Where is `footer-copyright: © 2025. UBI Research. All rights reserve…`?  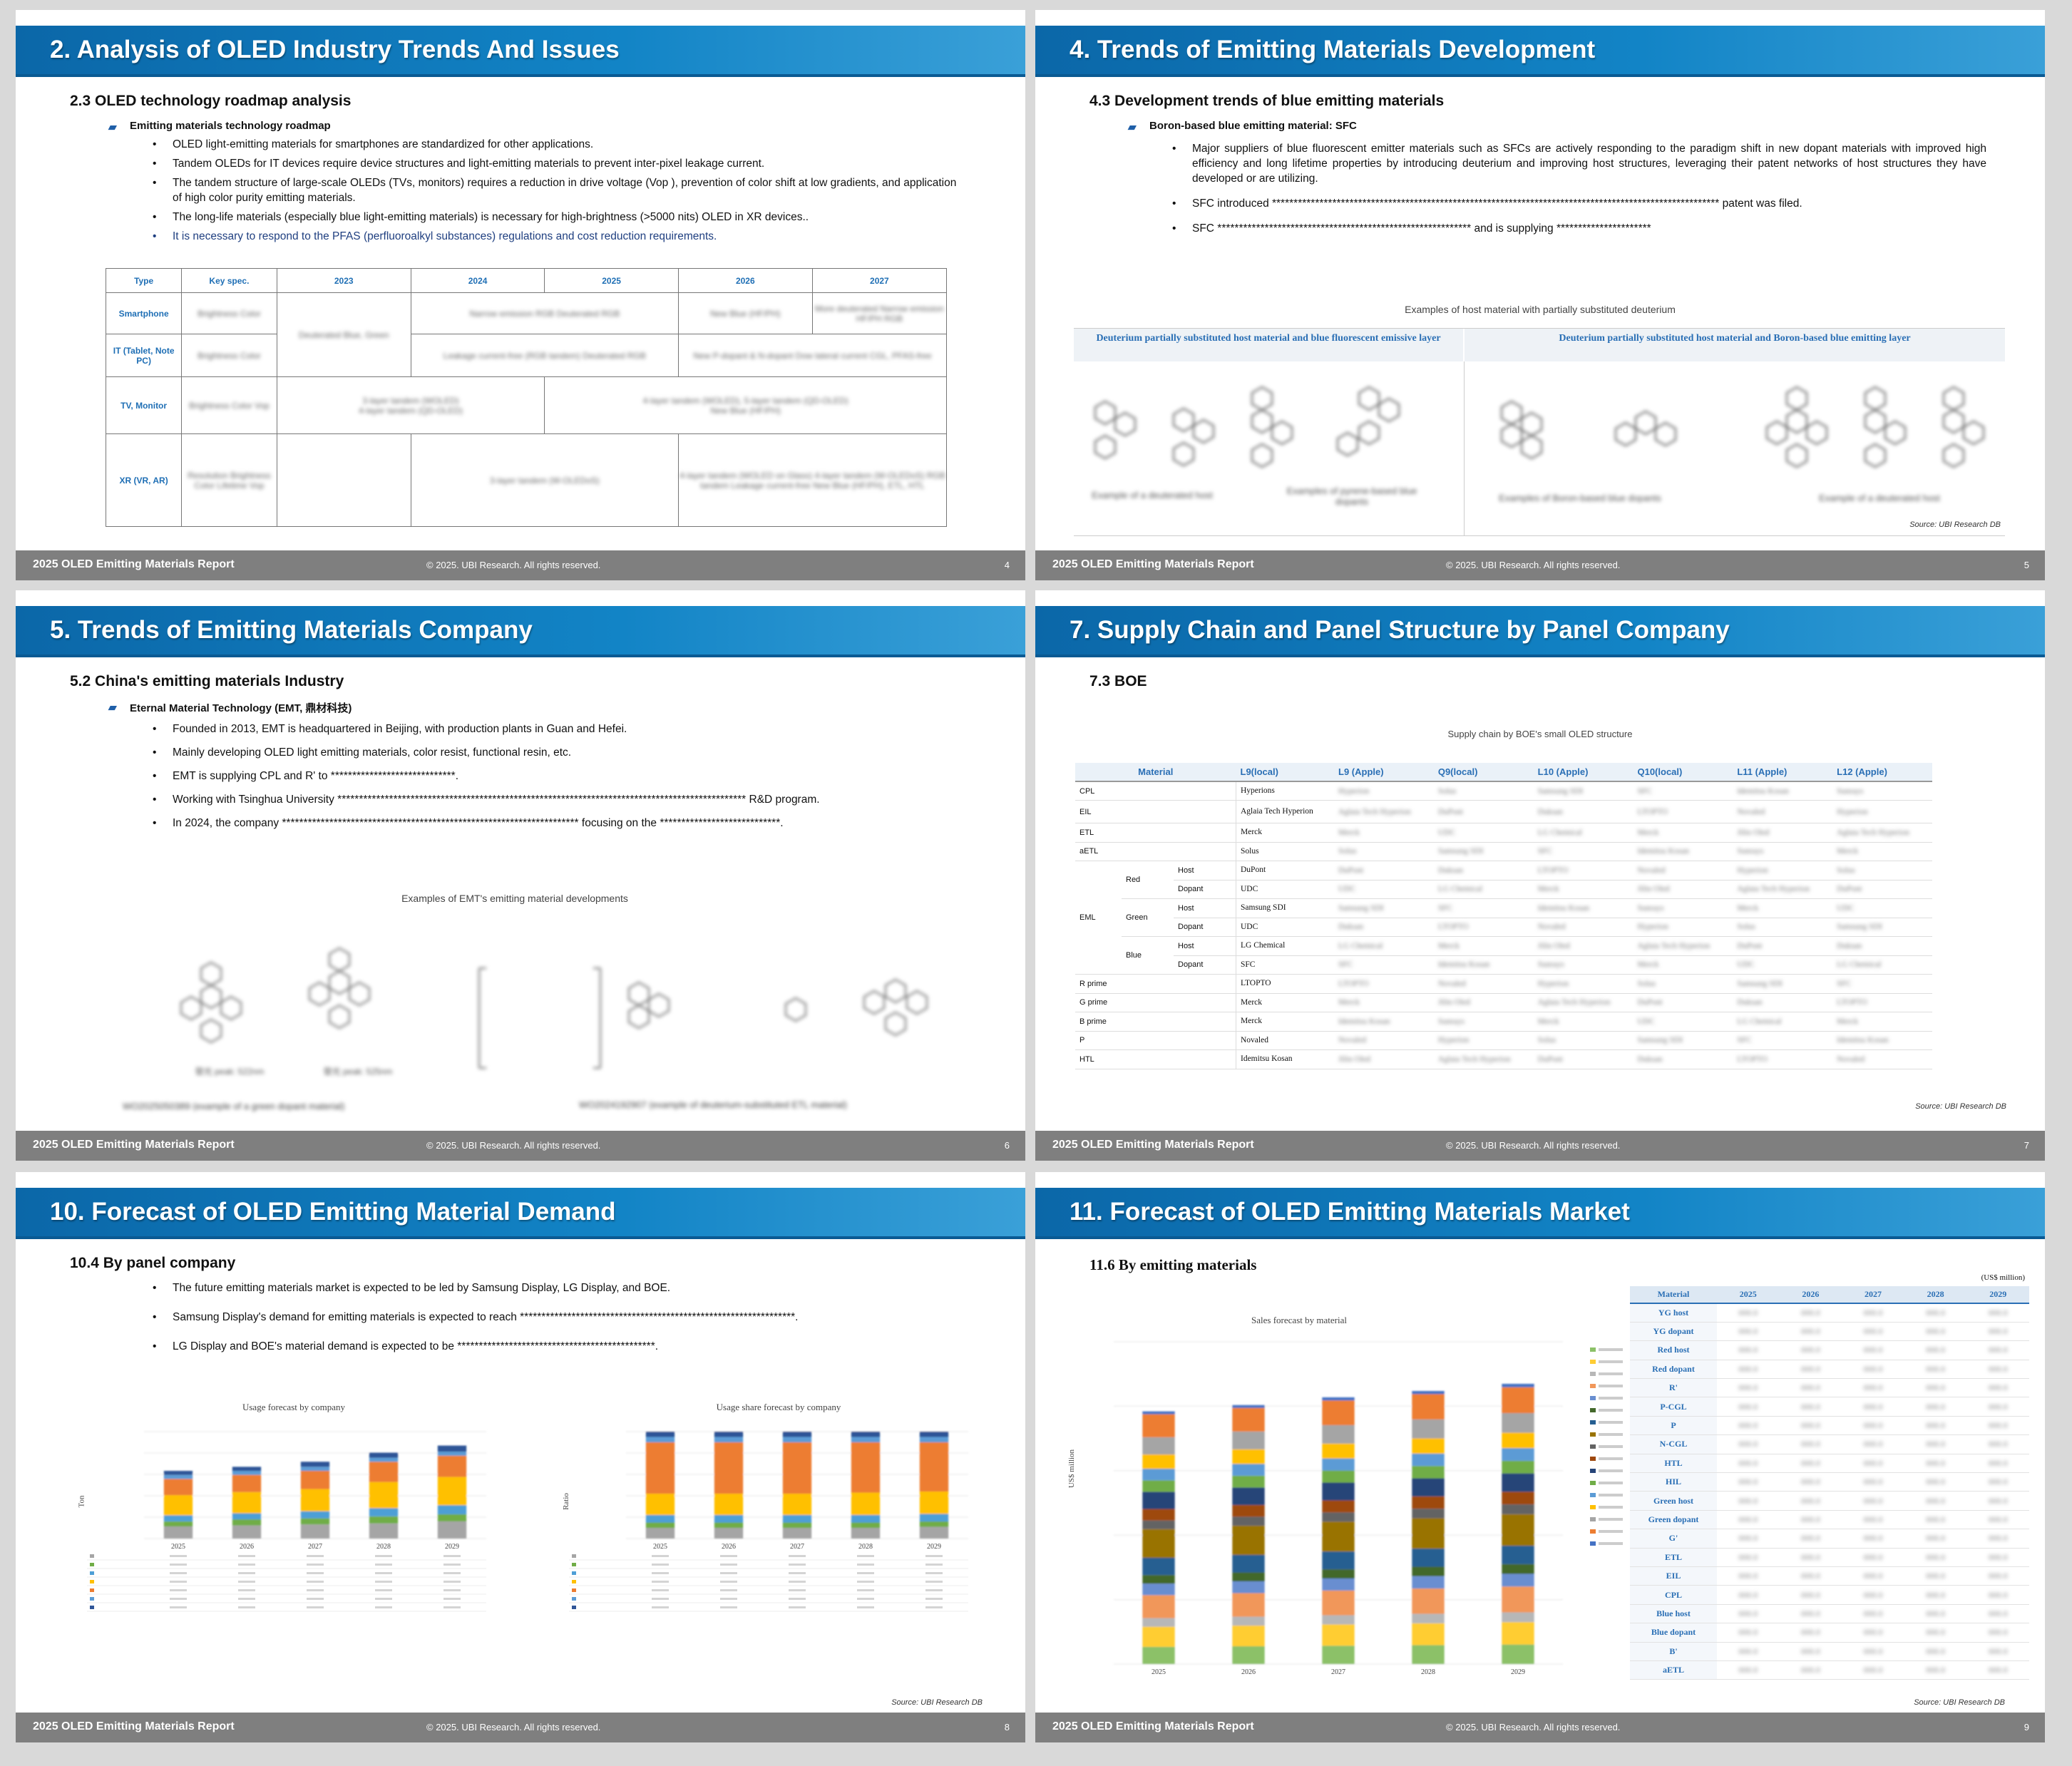 footer-copyright: © 2025. UBI Research. All rights reserve… is located at coordinates (513, 1727).